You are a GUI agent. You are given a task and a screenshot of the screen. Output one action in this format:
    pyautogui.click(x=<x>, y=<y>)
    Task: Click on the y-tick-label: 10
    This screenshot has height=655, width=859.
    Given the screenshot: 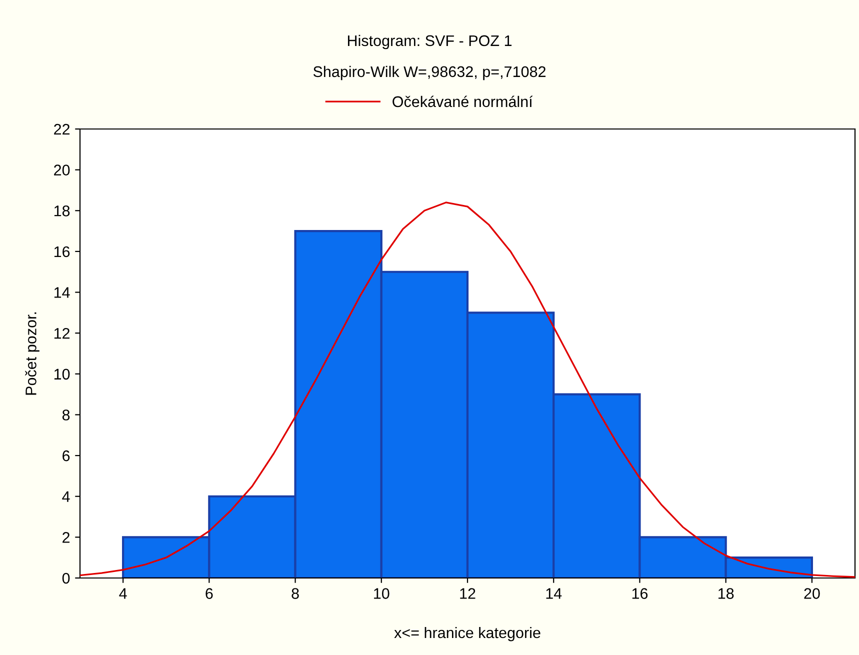 What is the action you would take?
    pyautogui.click(x=62, y=374)
    